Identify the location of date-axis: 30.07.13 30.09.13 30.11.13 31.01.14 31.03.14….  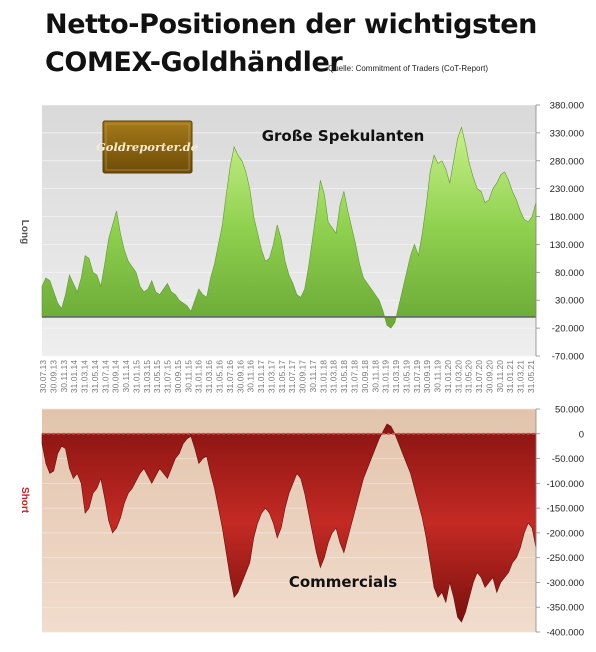
(287, 376).